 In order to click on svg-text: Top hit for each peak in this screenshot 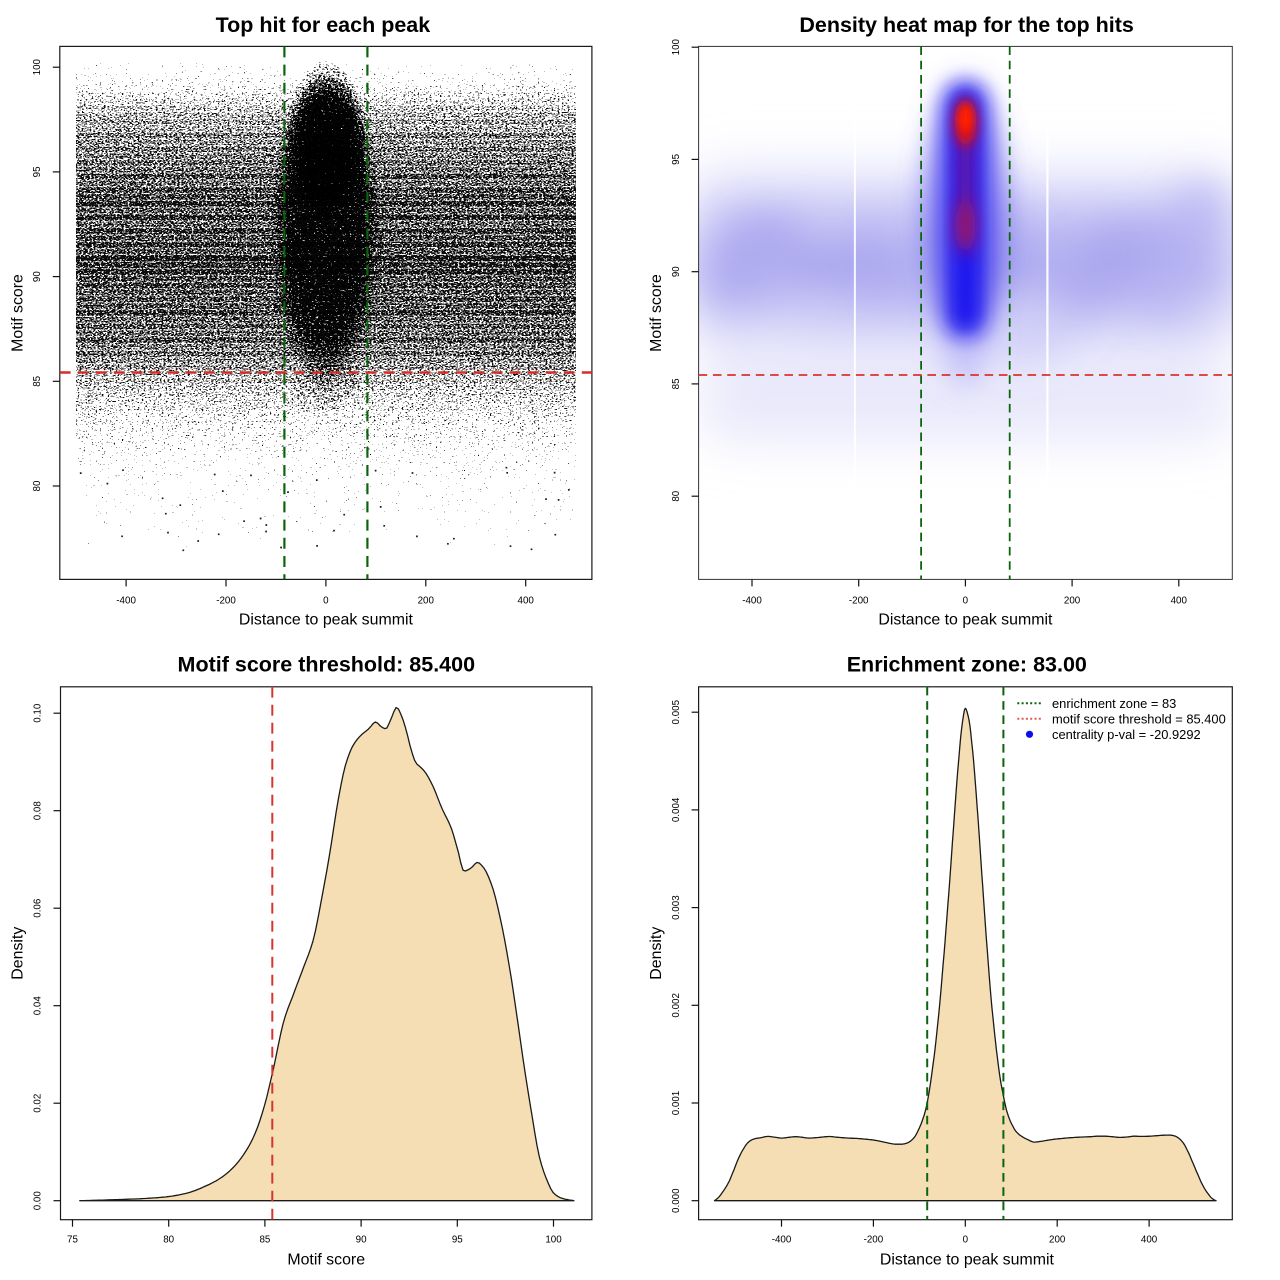, I will do `click(323, 25)`.